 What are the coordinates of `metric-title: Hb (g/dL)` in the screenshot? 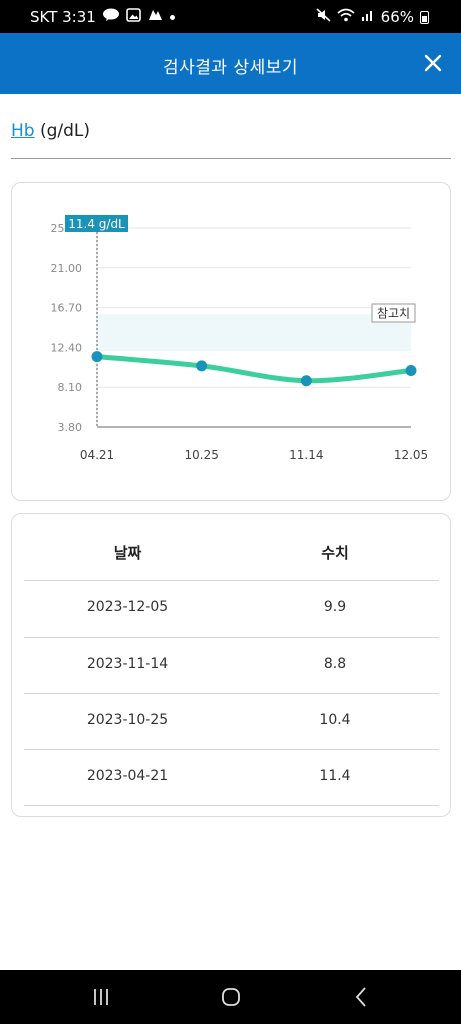 It's located at (50, 131).